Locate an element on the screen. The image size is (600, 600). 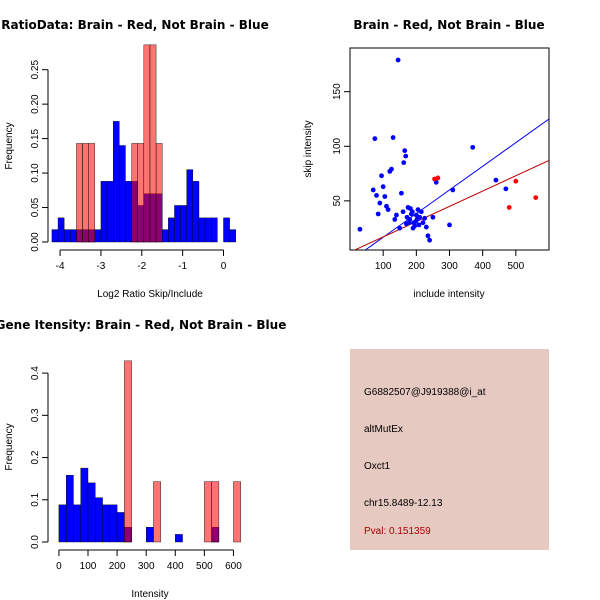
ratio-xlabel: Log2 Ratio Skip/Include is located at coordinates (150, 294).